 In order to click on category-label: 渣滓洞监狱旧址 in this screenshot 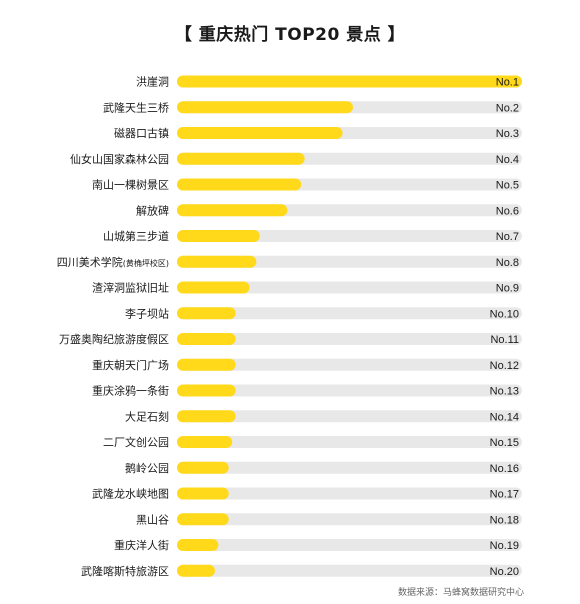, I will do `click(130, 288)`.